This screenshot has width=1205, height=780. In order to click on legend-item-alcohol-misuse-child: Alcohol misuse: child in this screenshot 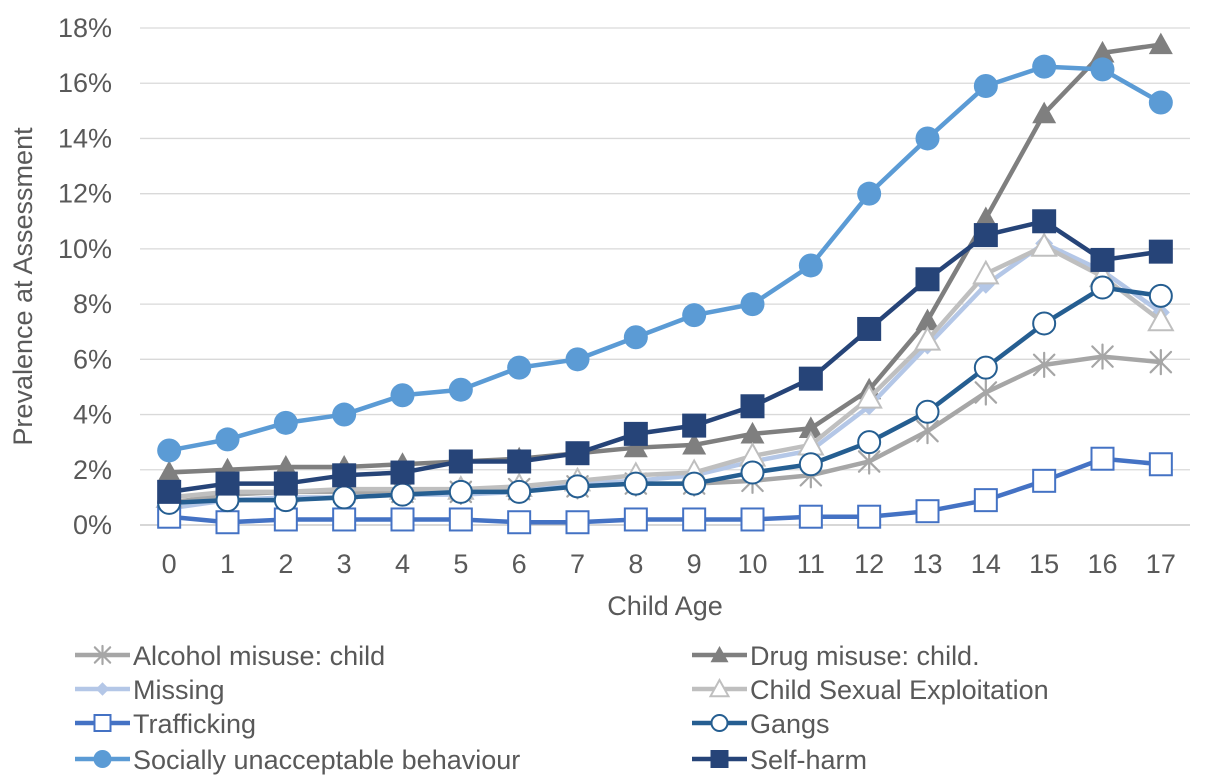, I will do `click(230, 656)`.